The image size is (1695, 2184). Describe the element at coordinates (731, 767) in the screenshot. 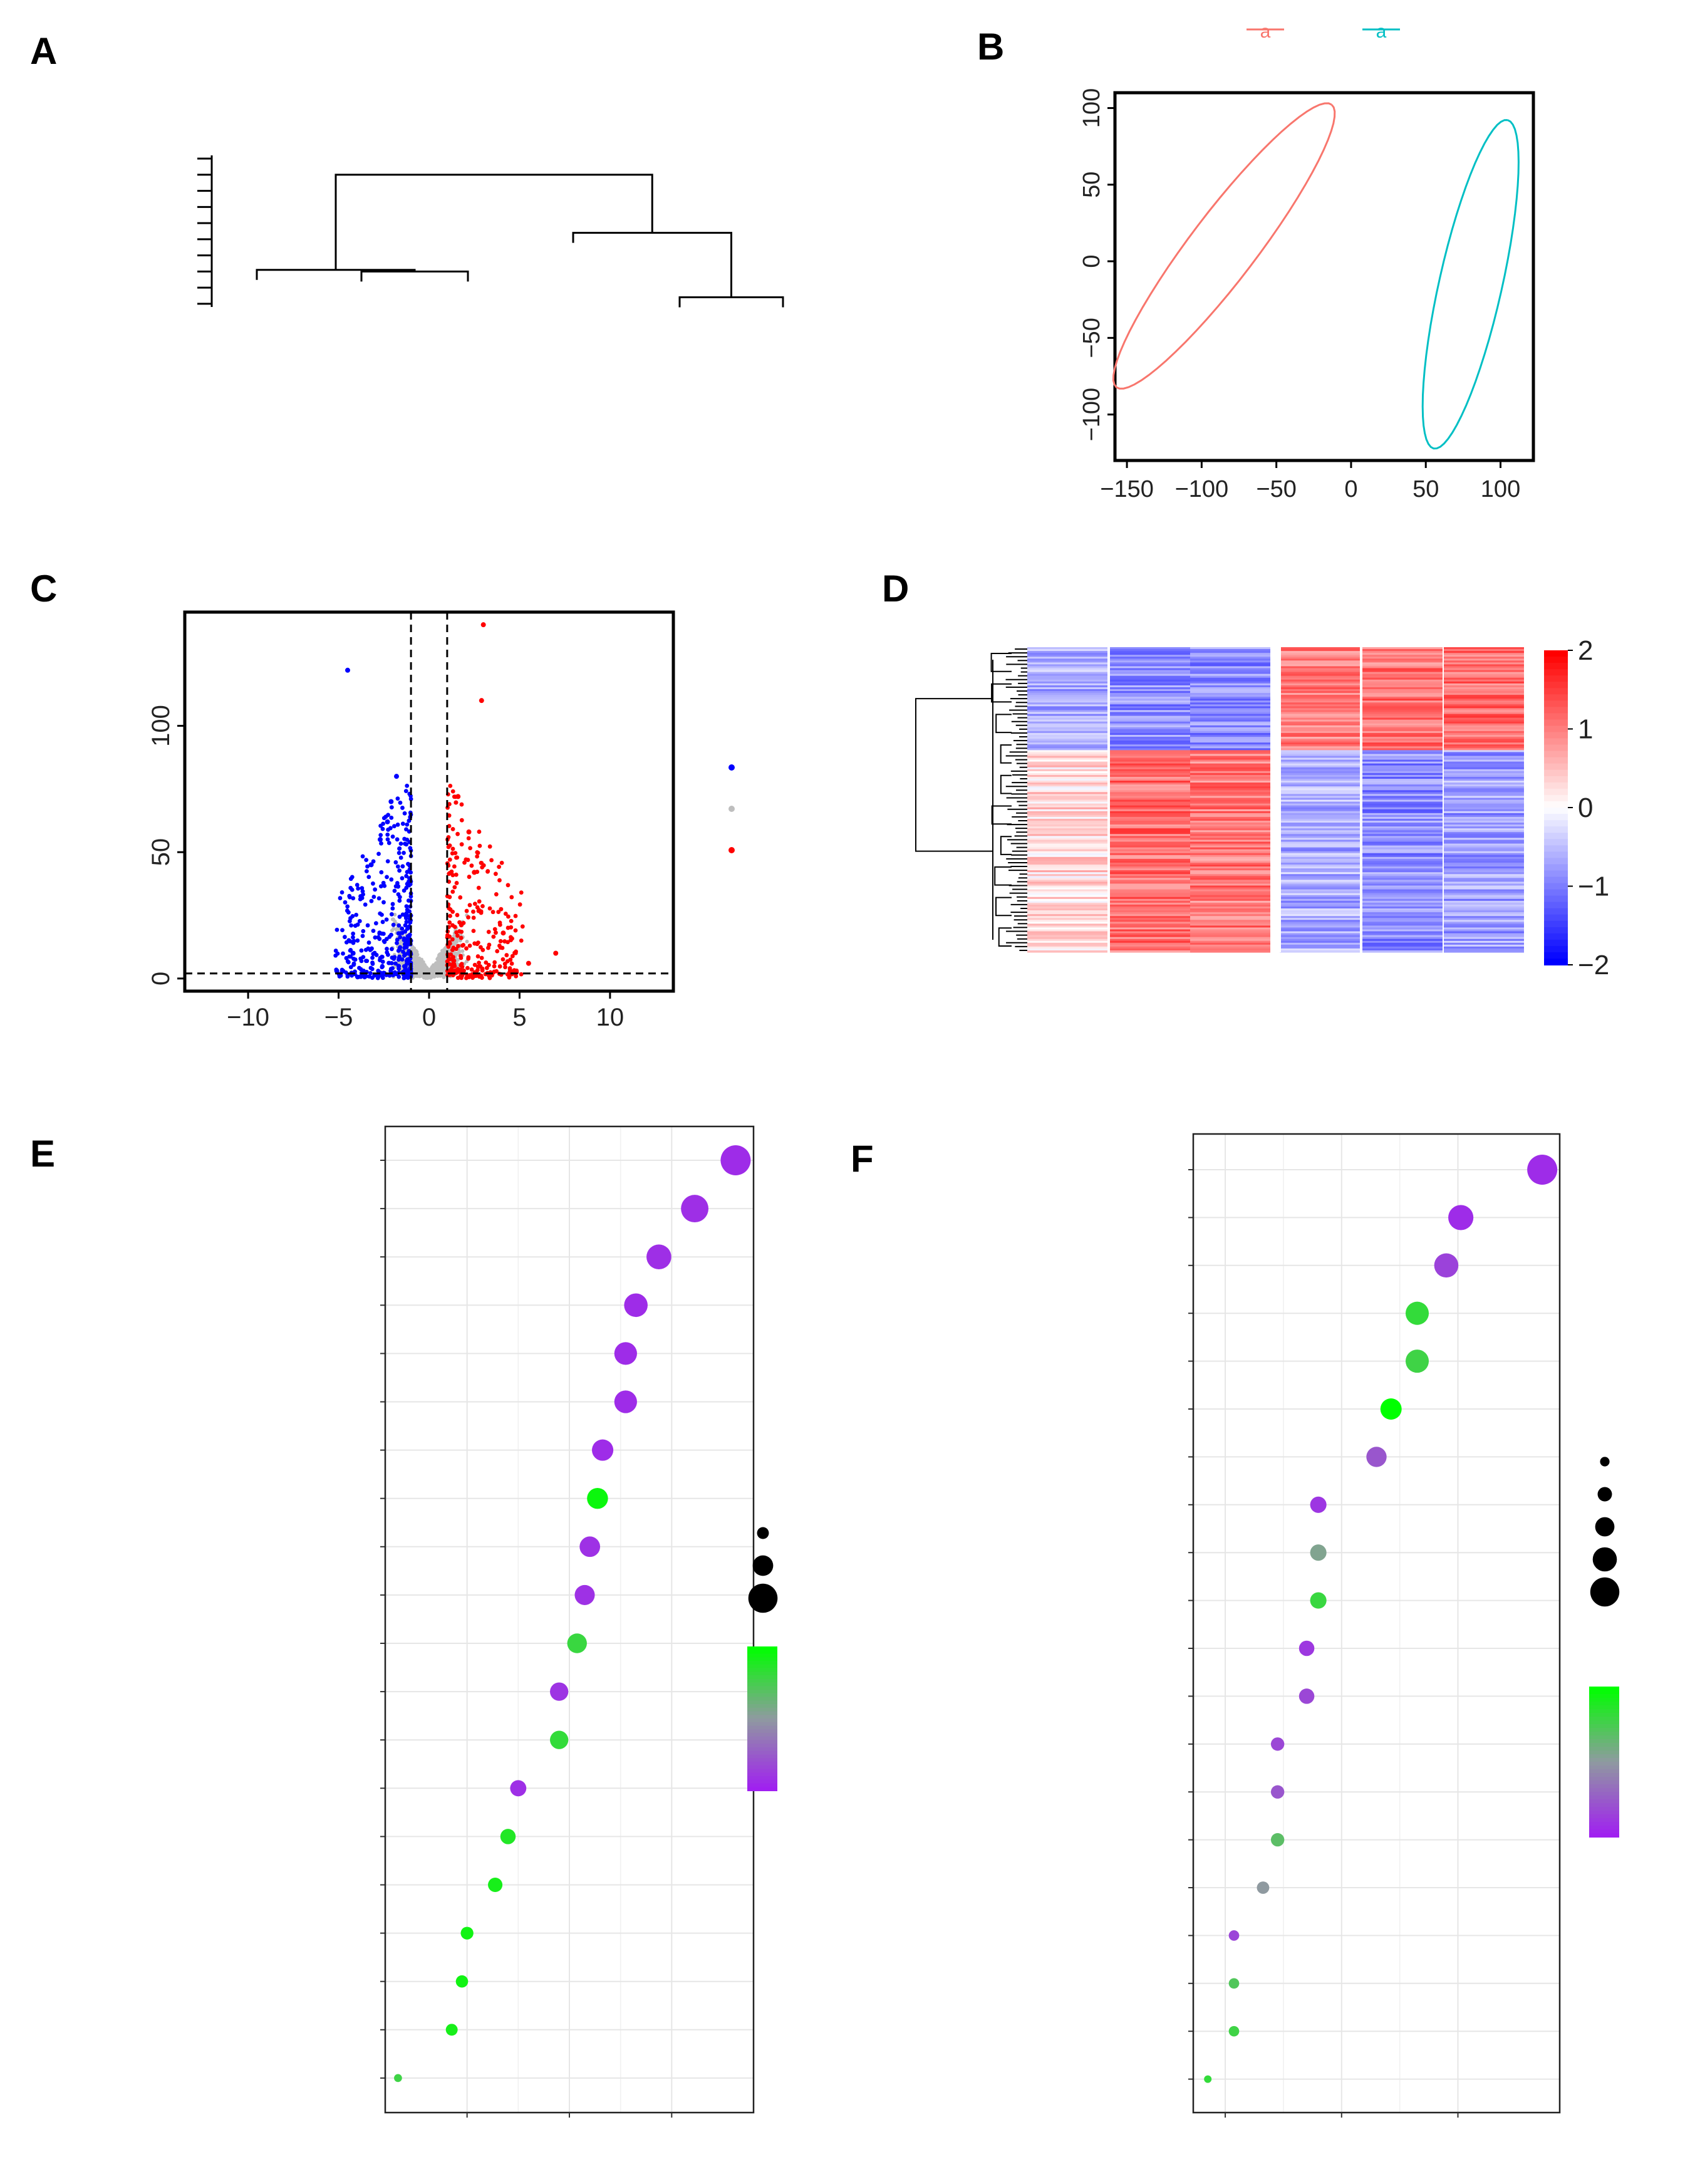

I see `legend-key-down` at that location.